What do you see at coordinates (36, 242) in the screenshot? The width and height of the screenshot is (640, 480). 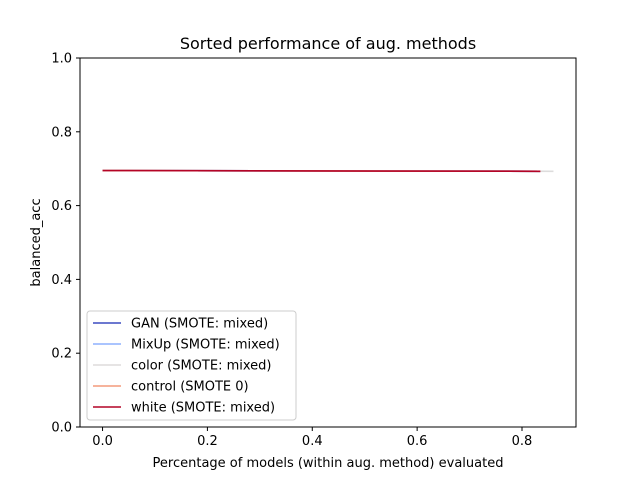 I see `y-axis-label: balanced_acc` at bounding box center [36, 242].